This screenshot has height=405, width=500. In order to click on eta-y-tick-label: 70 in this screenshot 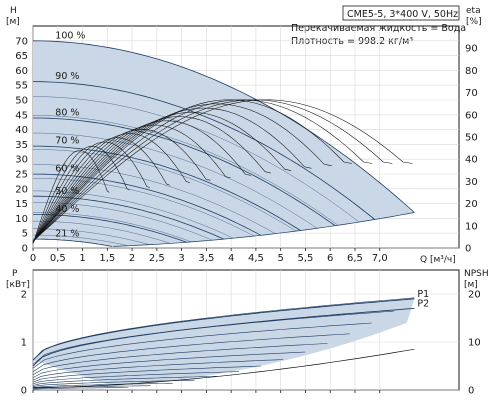, I will do `click(471, 93)`.